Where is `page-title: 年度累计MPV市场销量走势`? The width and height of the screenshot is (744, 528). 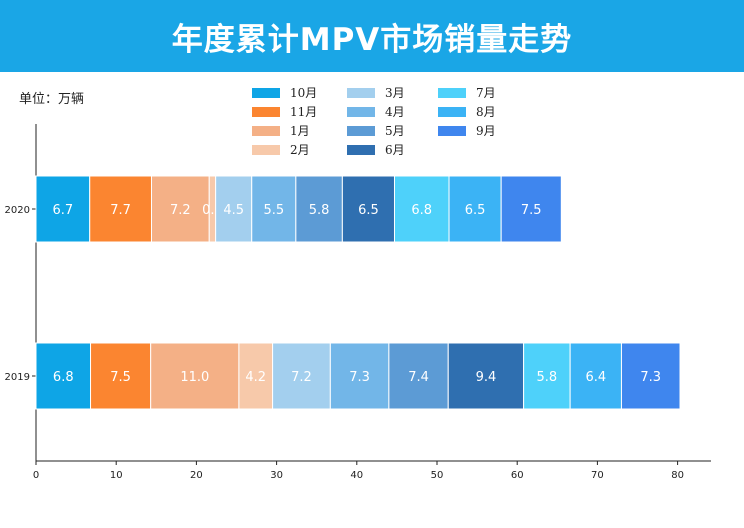 page-title: 年度累计MPV市场销量走势 is located at coordinates (372, 39).